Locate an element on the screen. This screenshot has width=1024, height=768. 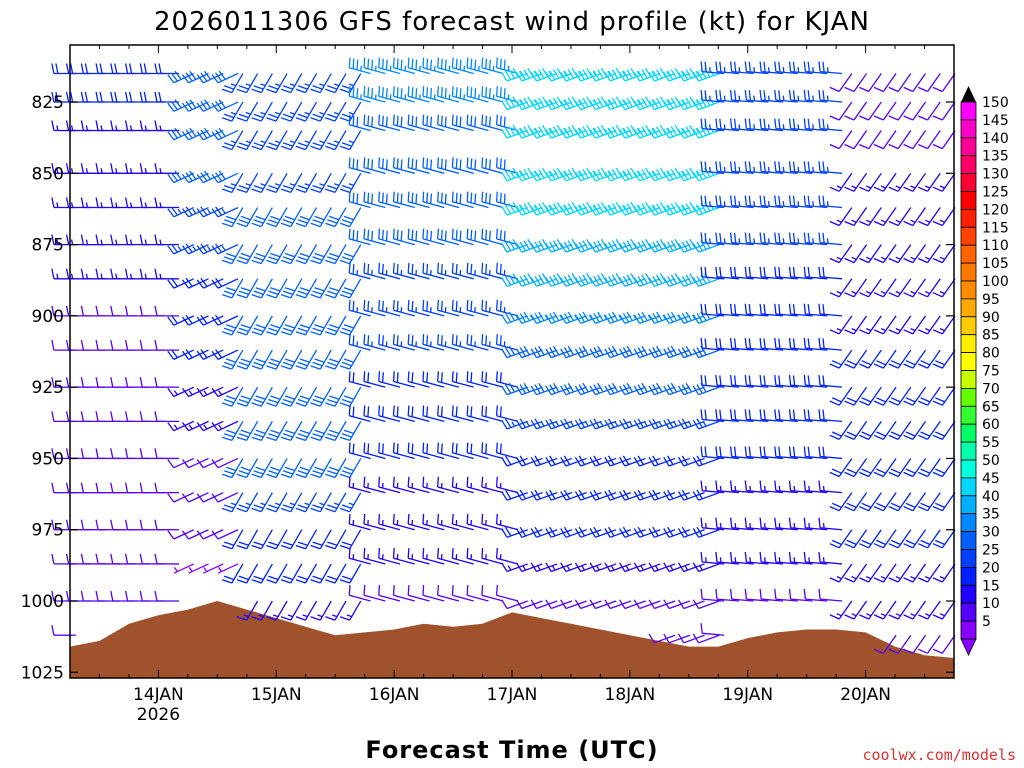
x-tick-label: 15JAN is located at coordinates (276, 695).